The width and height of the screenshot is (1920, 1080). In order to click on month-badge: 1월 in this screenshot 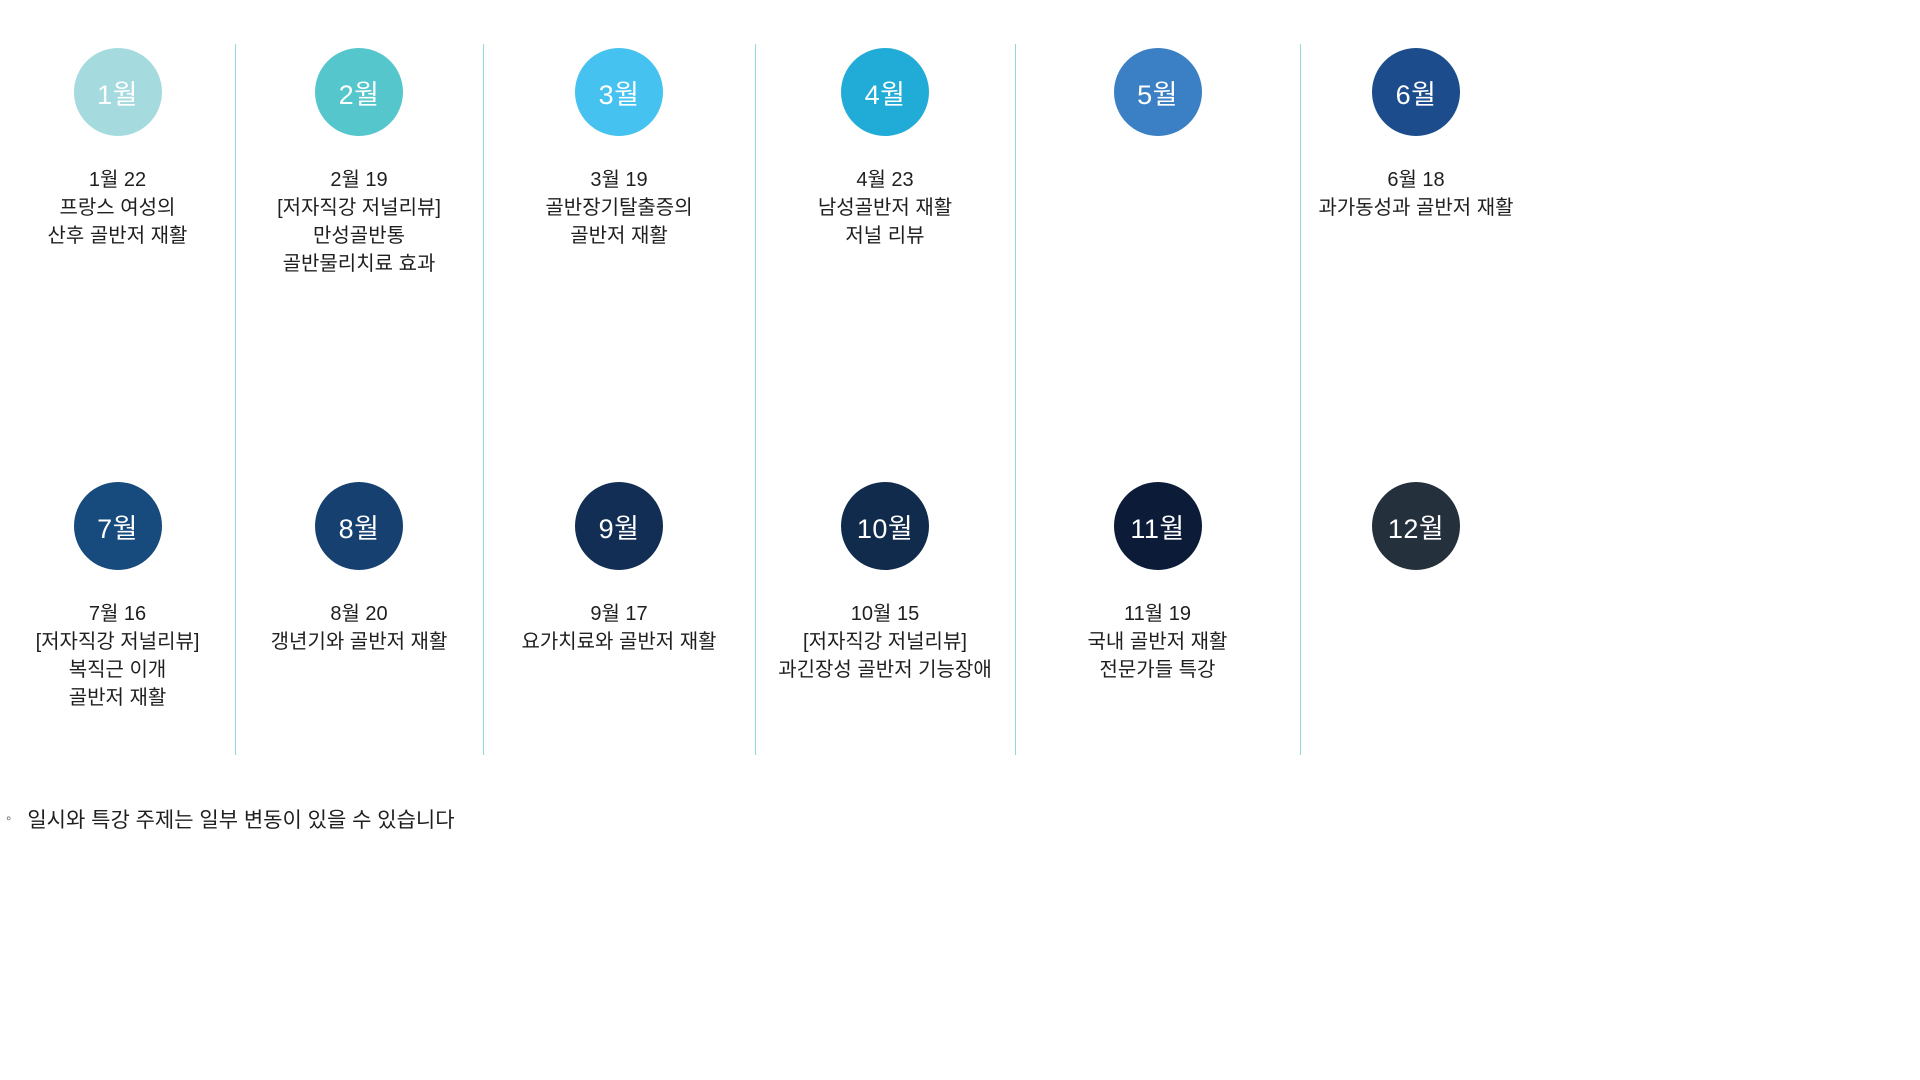, I will do `click(117, 92)`.